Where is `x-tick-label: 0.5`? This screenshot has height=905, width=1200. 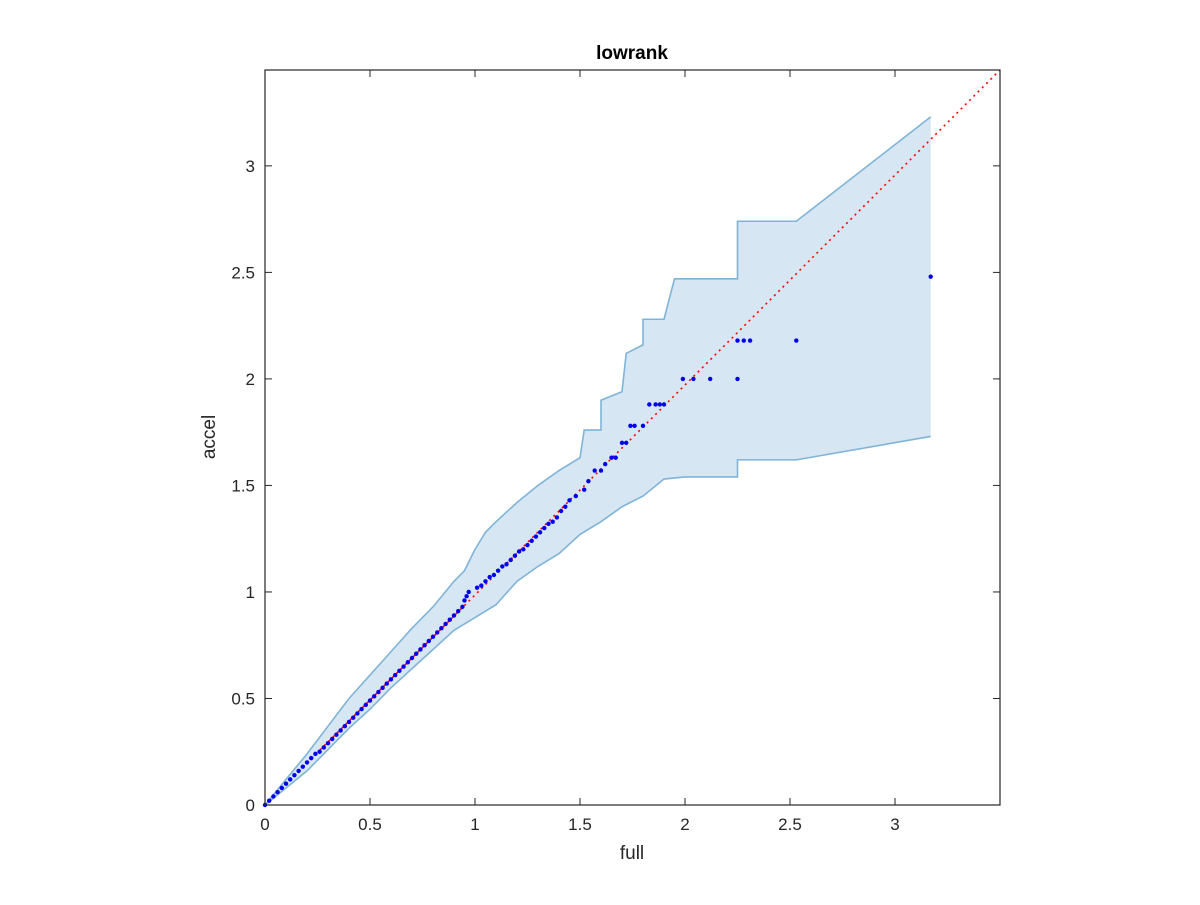 x-tick-label: 0.5 is located at coordinates (370, 824).